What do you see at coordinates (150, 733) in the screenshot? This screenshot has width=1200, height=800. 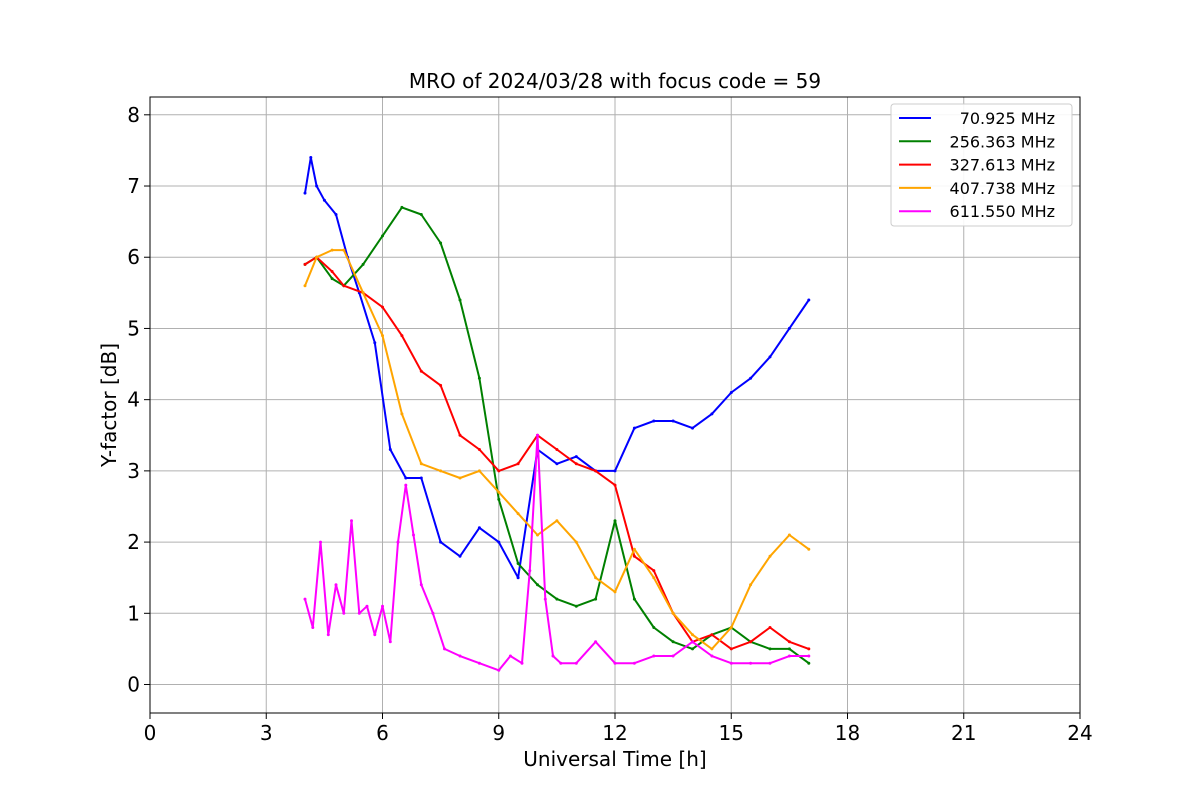 I see `x-tick-label: 0` at bounding box center [150, 733].